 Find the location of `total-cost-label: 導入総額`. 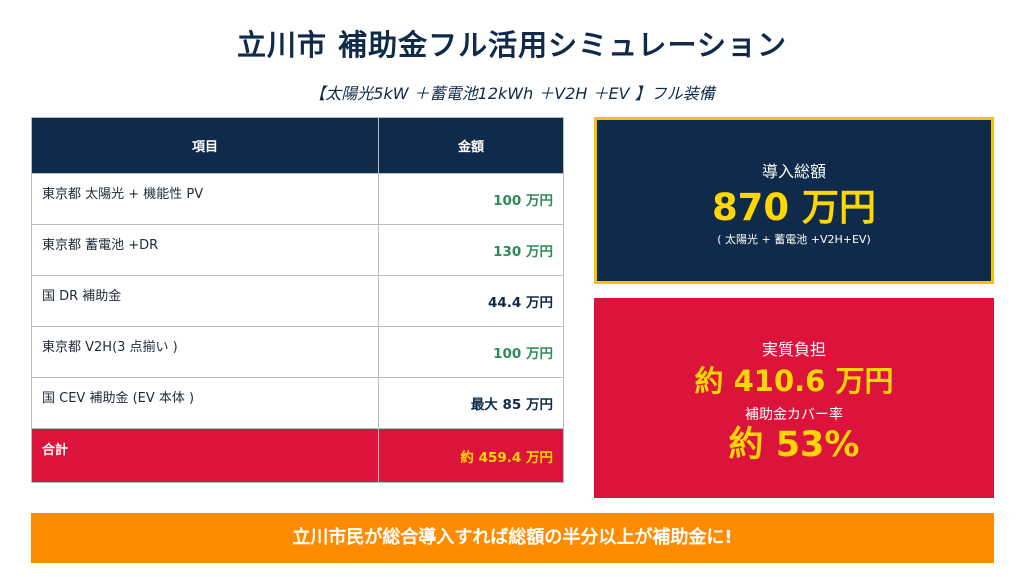

total-cost-label: 導入総額 is located at coordinates (793, 171).